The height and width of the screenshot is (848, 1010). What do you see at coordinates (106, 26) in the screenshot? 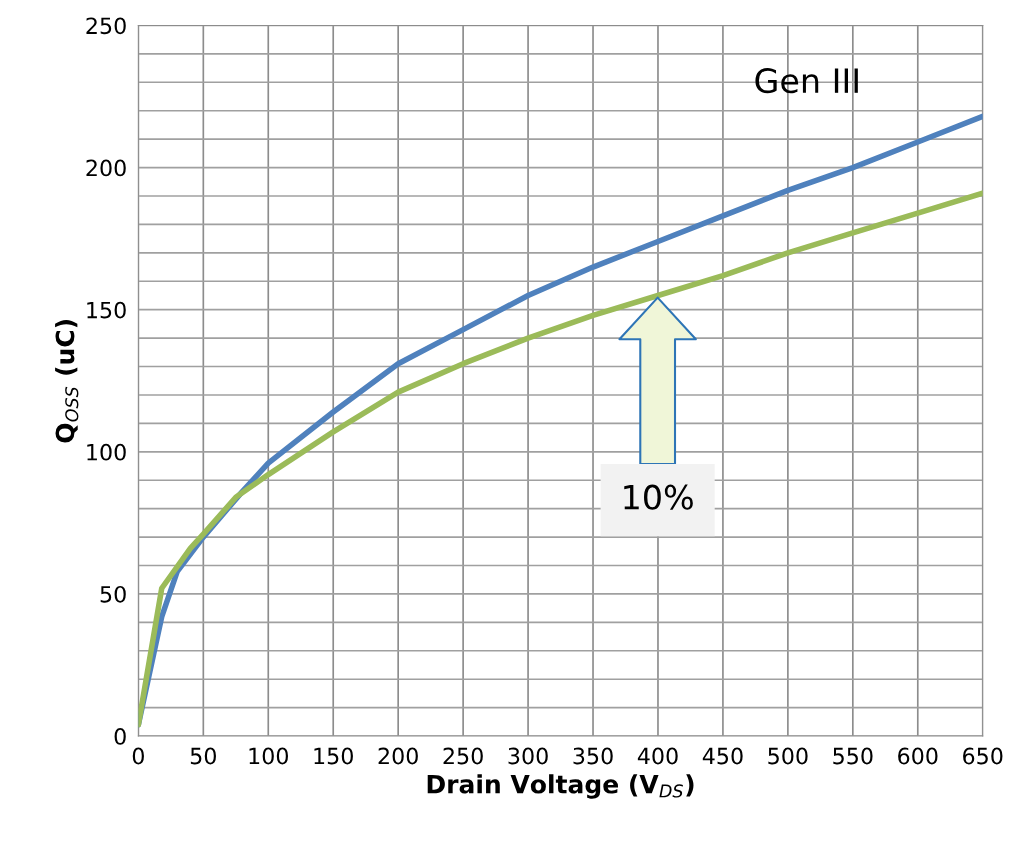
I see `y-tick-label: 250` at bounding box center [106, 26].